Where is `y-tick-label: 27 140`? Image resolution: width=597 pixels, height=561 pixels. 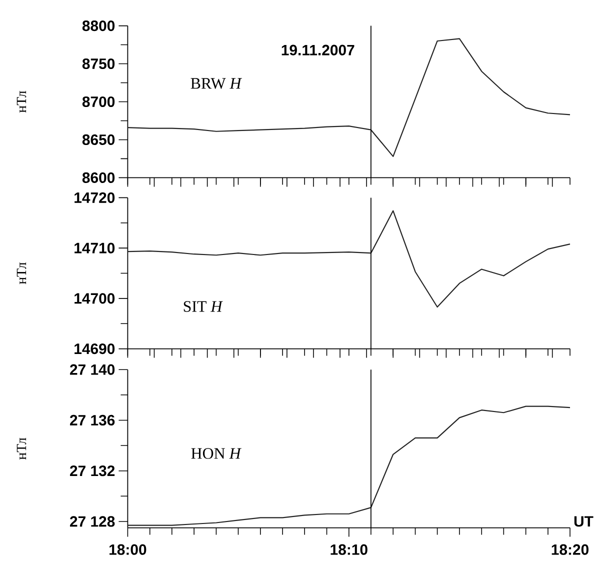
y-tick-label: 27 140 is located at coordinates (92, 369).